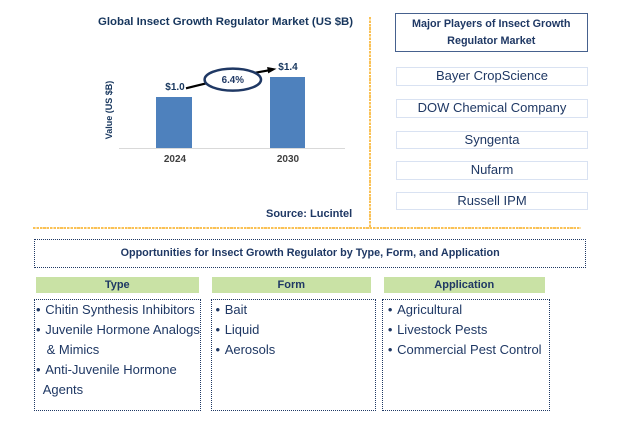 The height and width of the screenshot is (431, 634). I want to click on svg-text: 6.4%, so click(233, 80).